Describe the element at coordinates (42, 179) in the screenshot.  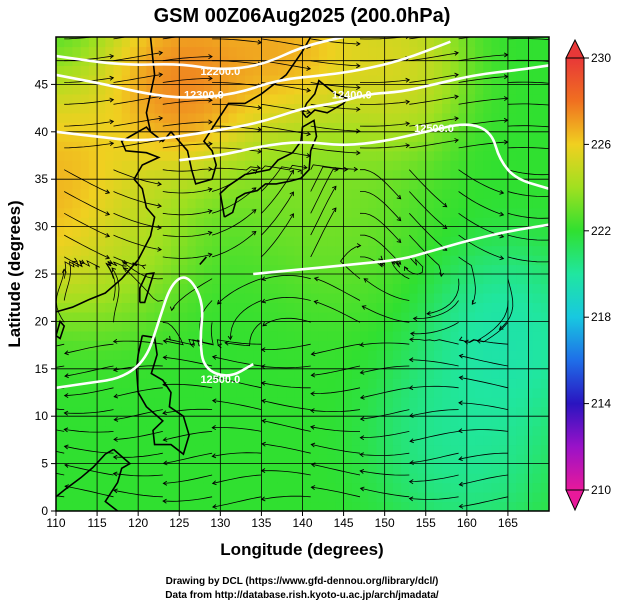
I see `y-tick-label-35: 35` at that location.